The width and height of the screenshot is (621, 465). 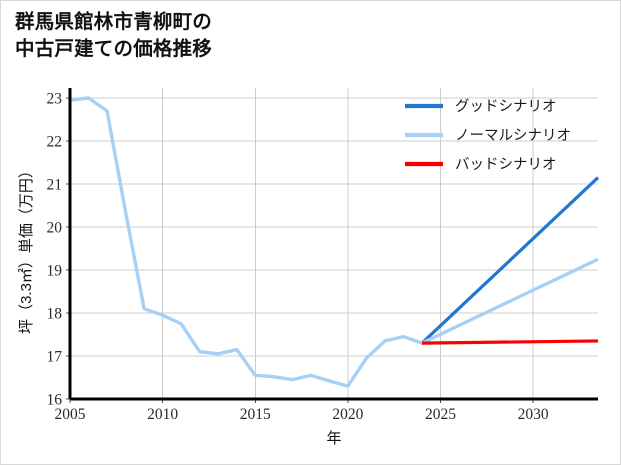 What do you see at coordinates (347, 414) in the screenshot?
I see `x-tick-label: 2020` at bounding box center [347, 414].